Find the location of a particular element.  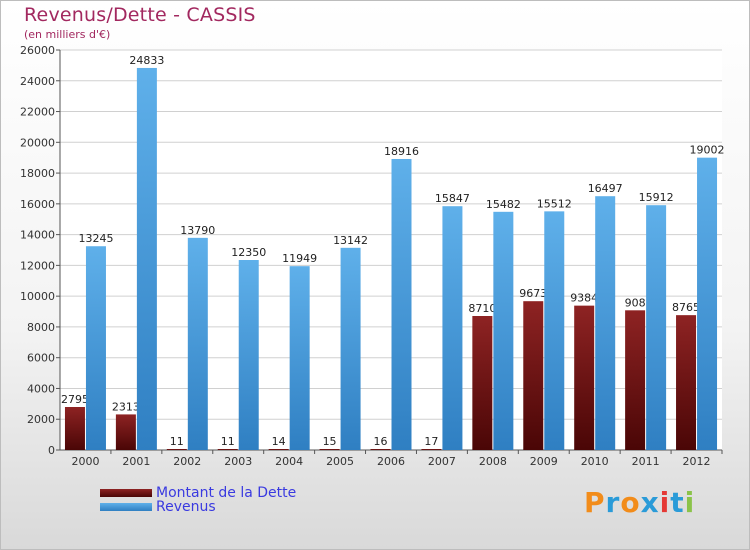

x-tick-label: 2009 is located at coordinates (544, 461).